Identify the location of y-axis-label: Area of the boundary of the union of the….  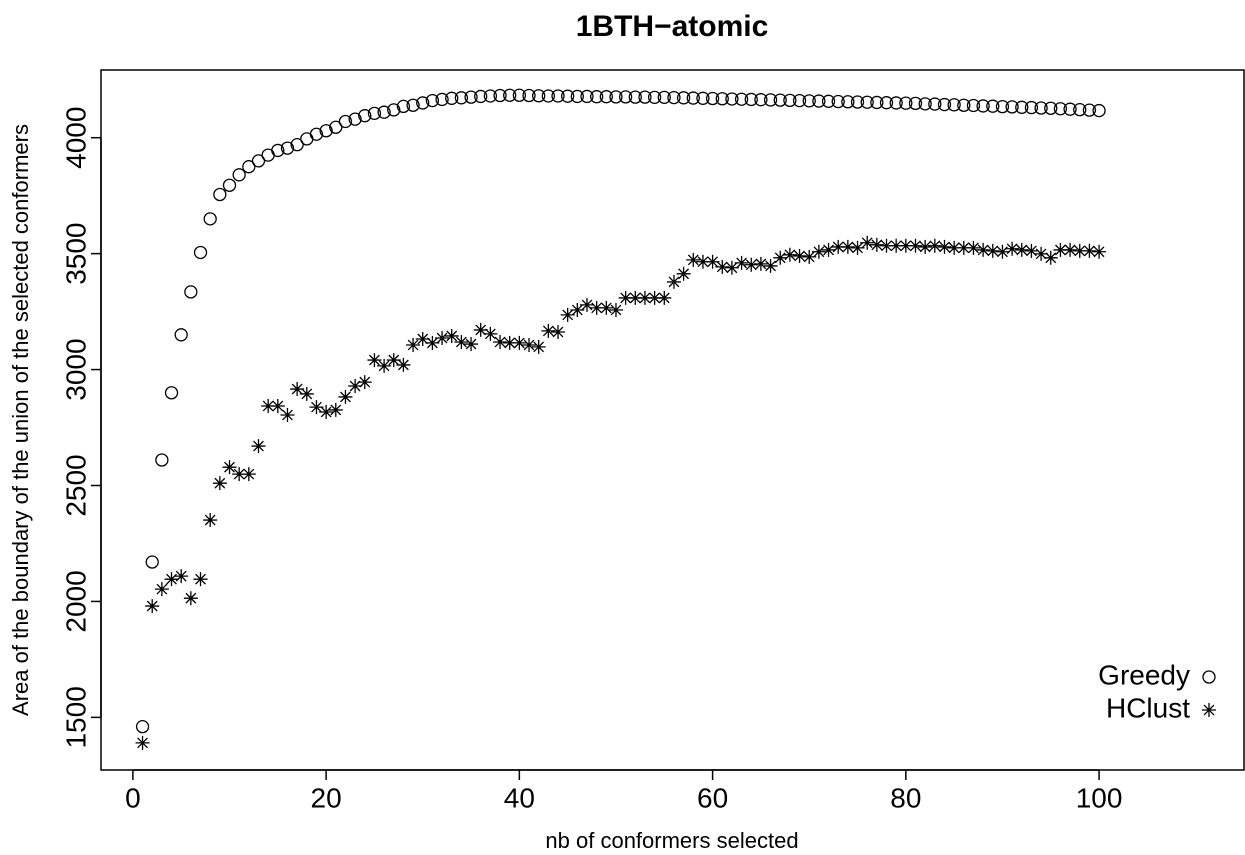
(20, 420).